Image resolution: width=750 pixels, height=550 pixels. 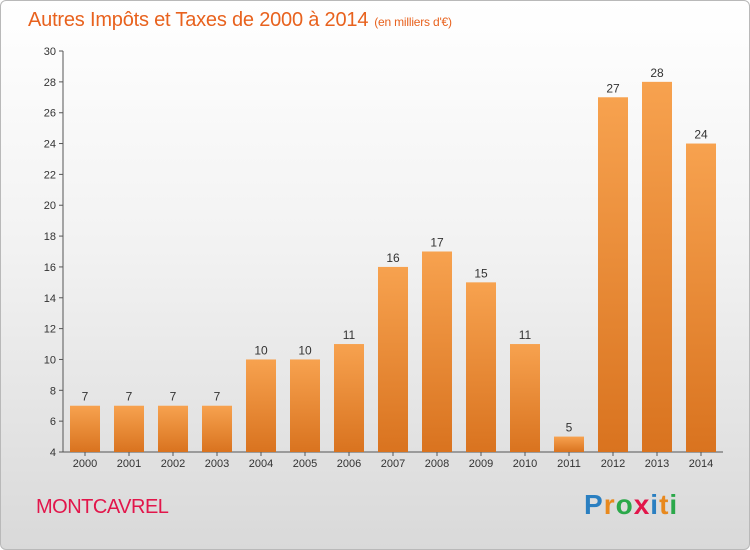 What do you see at coordinates (569, 428) in the screenshot?
I see `bar-value-label: 5` at bounding box center [569, 428].